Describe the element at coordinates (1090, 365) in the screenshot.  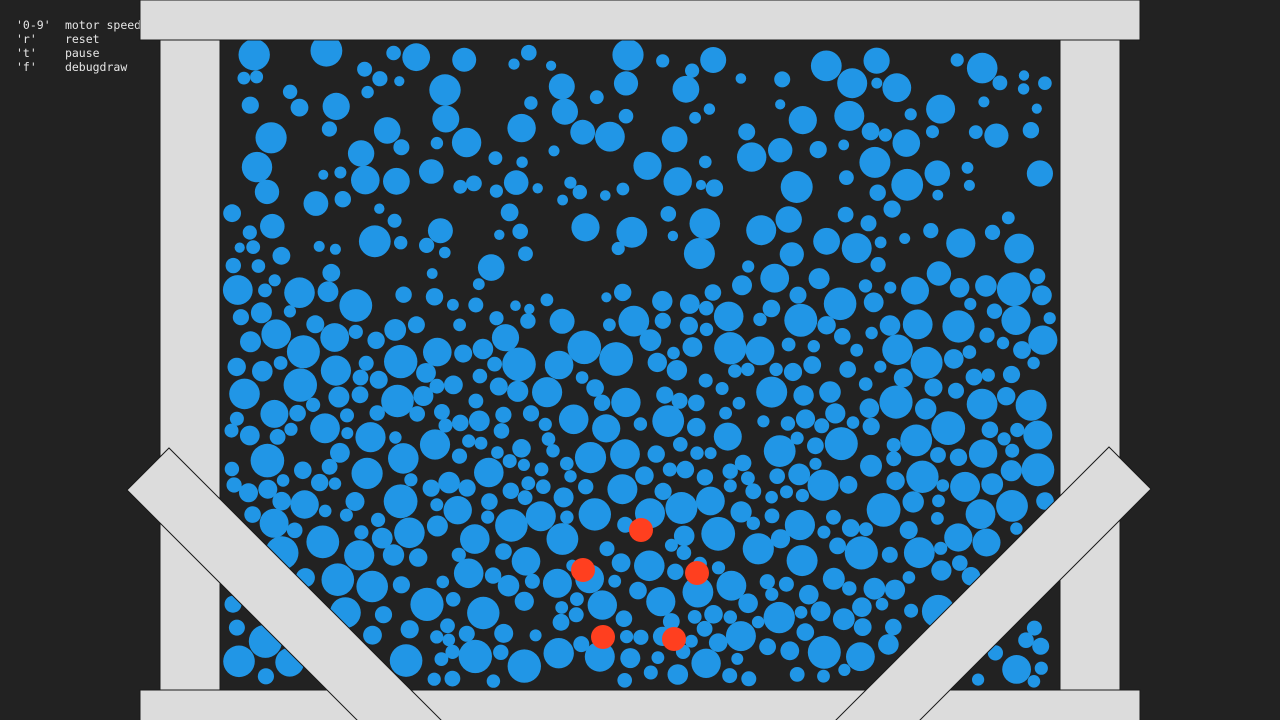
I see `right-wall` at that location.